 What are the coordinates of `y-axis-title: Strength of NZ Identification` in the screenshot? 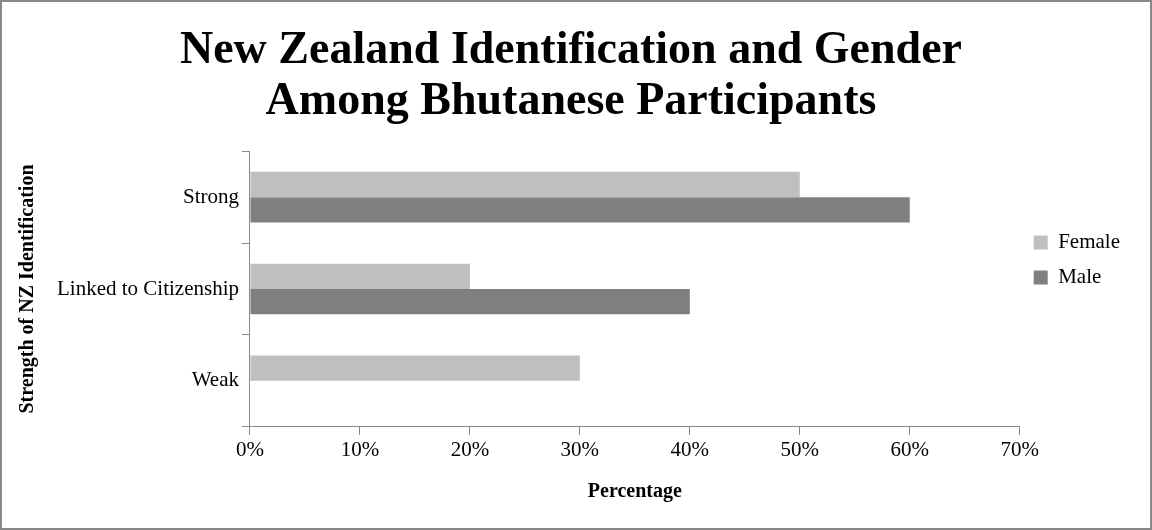 It's located at (27, 289).